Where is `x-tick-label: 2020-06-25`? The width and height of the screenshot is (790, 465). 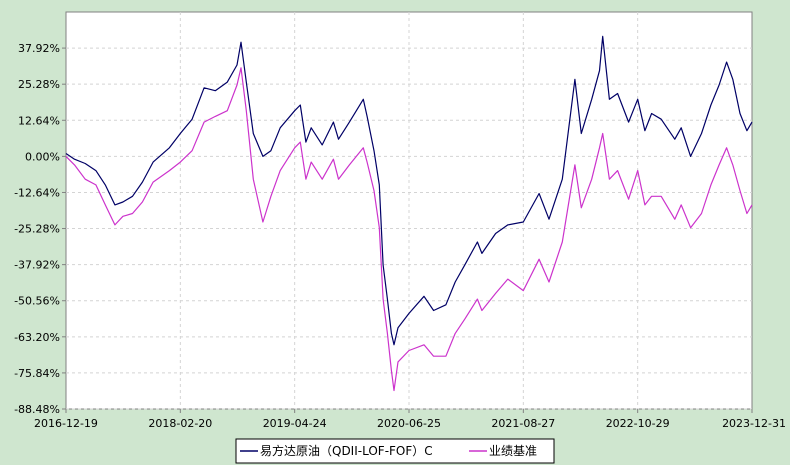
x-tick-label: 2020-06-25 is located at coordinates (409, 423).